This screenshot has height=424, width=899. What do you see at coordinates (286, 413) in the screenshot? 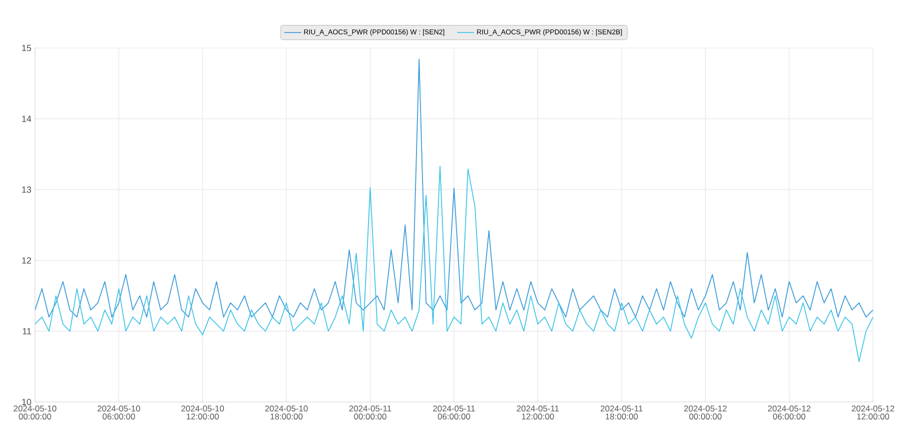
I see `x-tick-label: 2024-05-10 18:00:00` at bounding box center [286, 413].